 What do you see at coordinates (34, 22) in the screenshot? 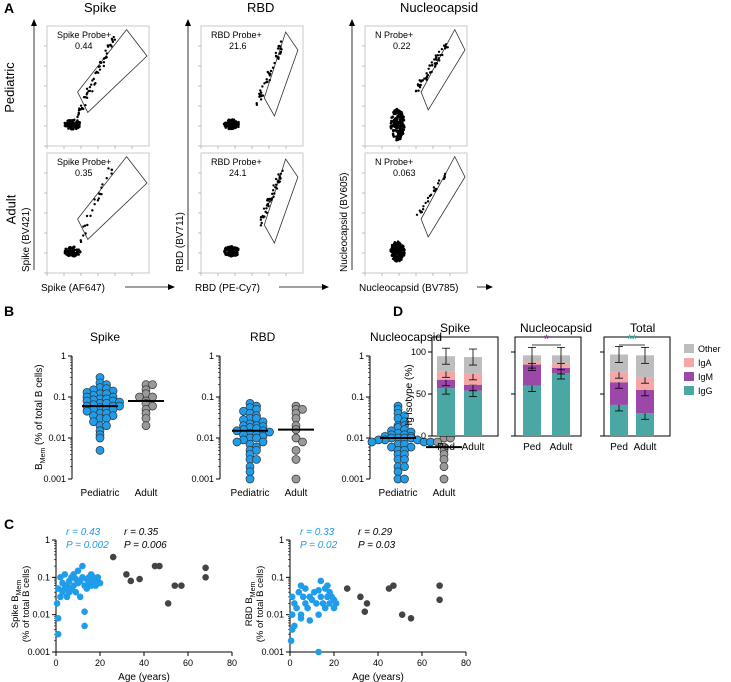
I see `flow-y-arrowhead` at bounding box center [34, 22].